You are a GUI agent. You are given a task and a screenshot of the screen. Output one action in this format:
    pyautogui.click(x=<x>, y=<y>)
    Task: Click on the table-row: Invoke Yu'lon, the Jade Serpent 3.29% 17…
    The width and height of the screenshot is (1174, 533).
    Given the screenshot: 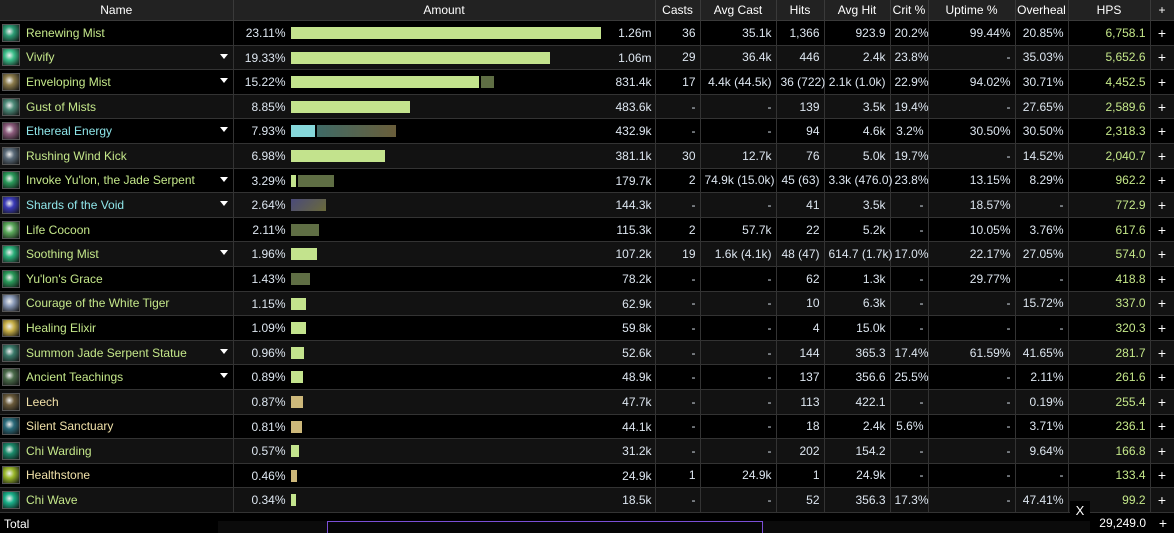 What is the action you would take?
    pyautogui.click(x=587, y=181)
    